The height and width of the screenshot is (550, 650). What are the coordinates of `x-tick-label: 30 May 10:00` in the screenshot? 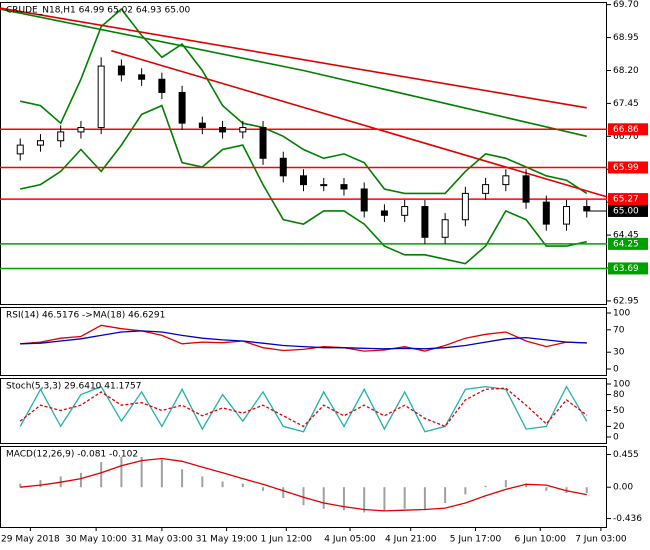 It's located at (96, 540).